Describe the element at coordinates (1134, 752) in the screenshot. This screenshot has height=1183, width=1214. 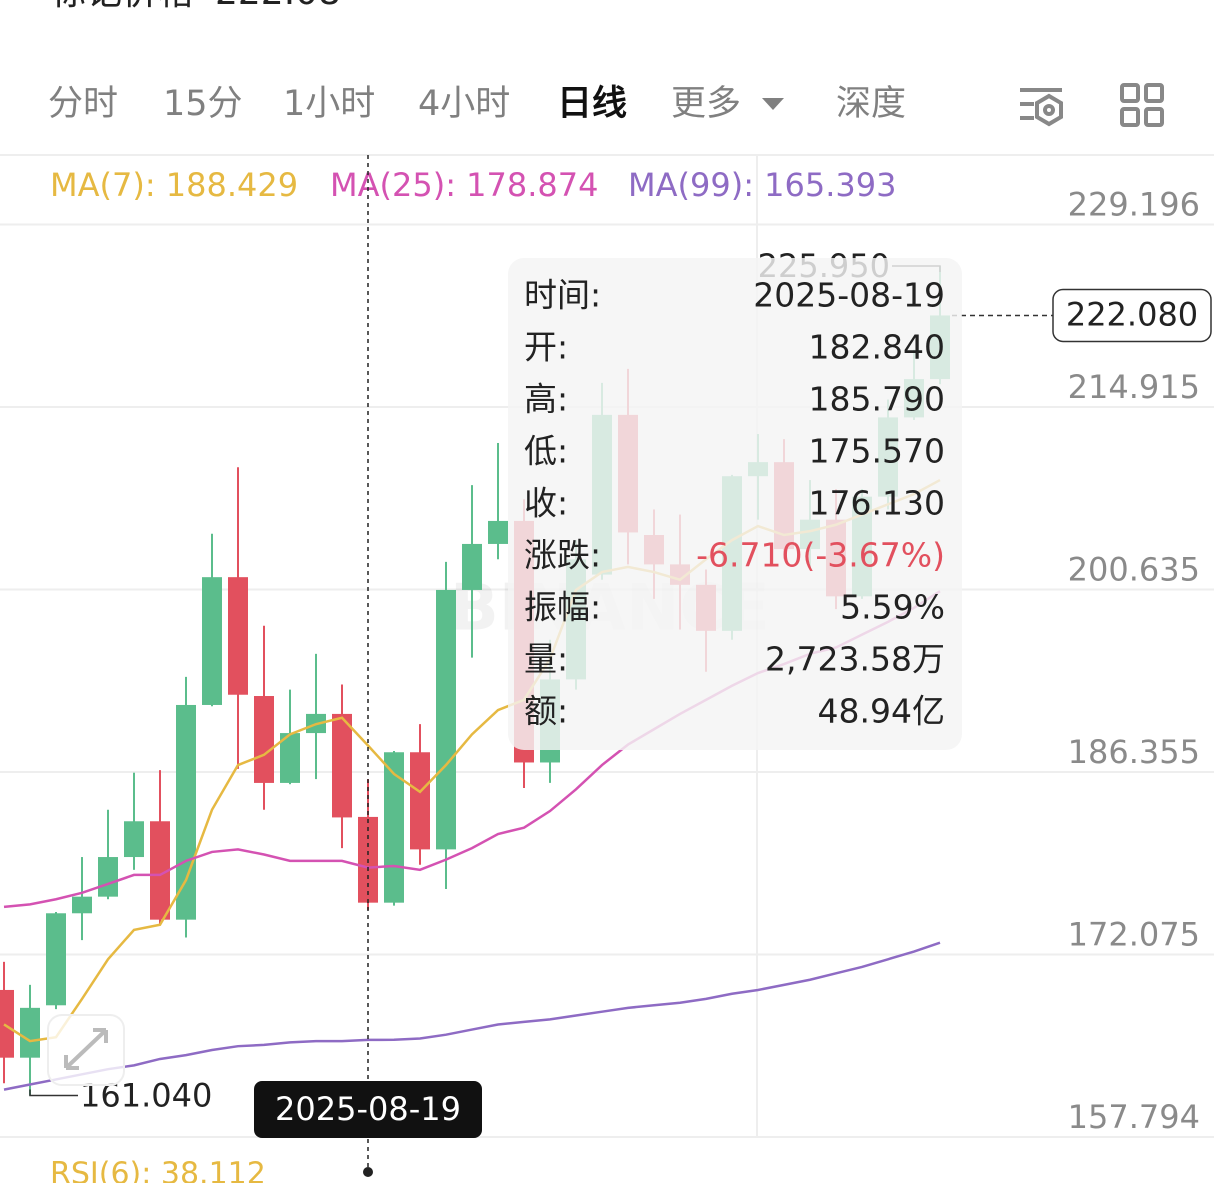
I see `y-tick-label: 186.355` at that location.